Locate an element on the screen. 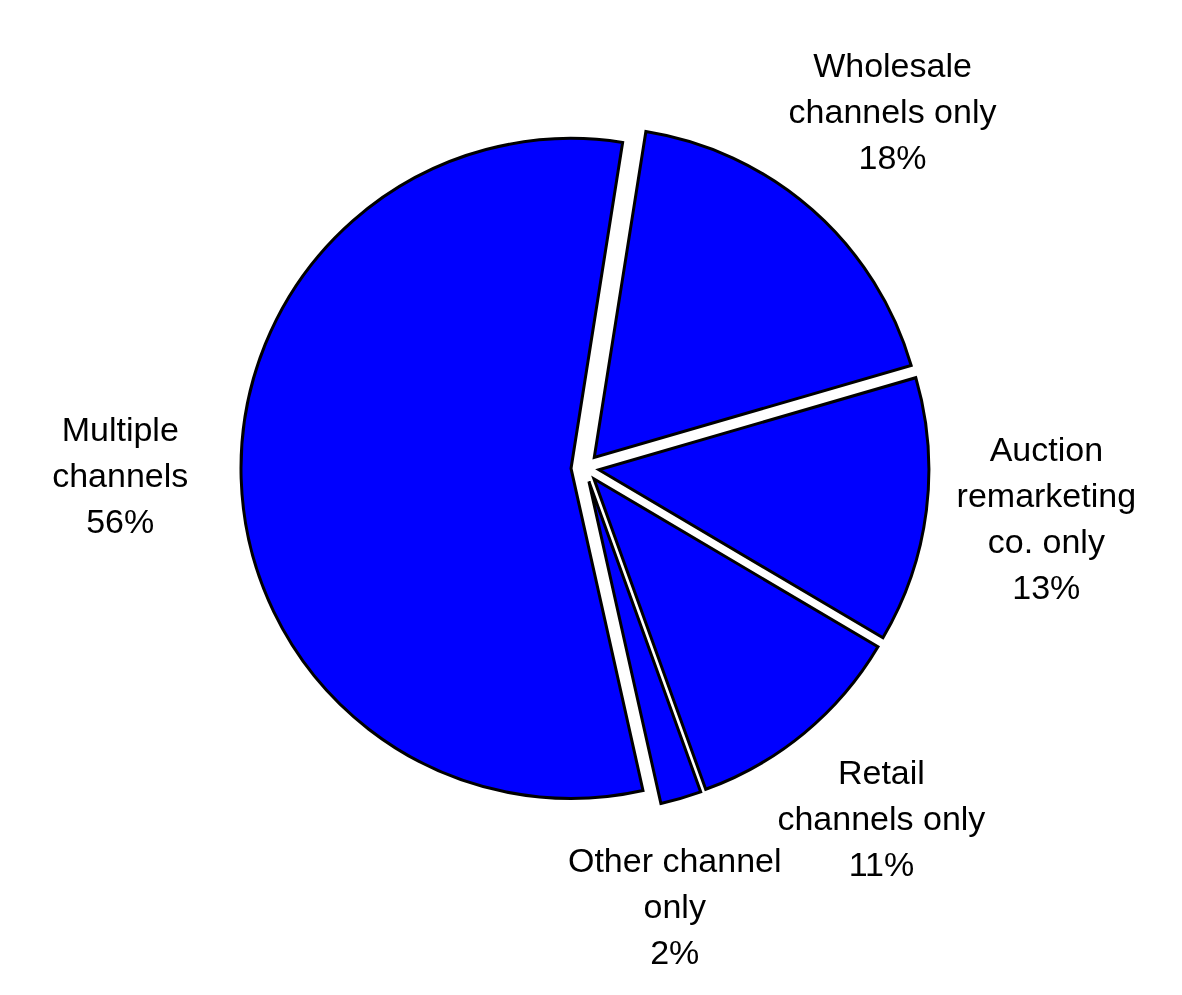 Image resolution: width=1182 pixels, height=995 pixels. slice-label: Other channel only is located at coordinates (674, 883).